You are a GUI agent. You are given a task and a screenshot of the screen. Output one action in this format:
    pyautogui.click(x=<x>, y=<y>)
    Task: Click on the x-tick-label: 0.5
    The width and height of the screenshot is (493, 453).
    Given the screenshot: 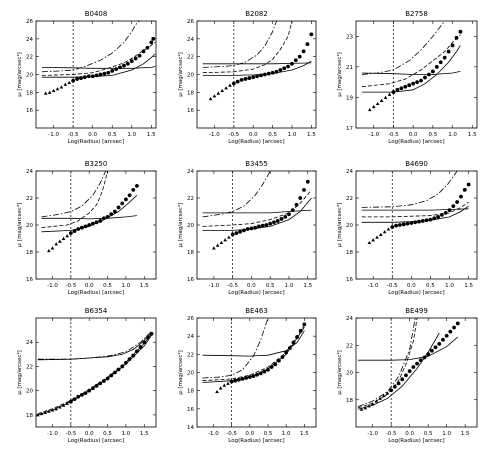 What is the action you would take?
    pyautogui.click(x=428, y=434)
    